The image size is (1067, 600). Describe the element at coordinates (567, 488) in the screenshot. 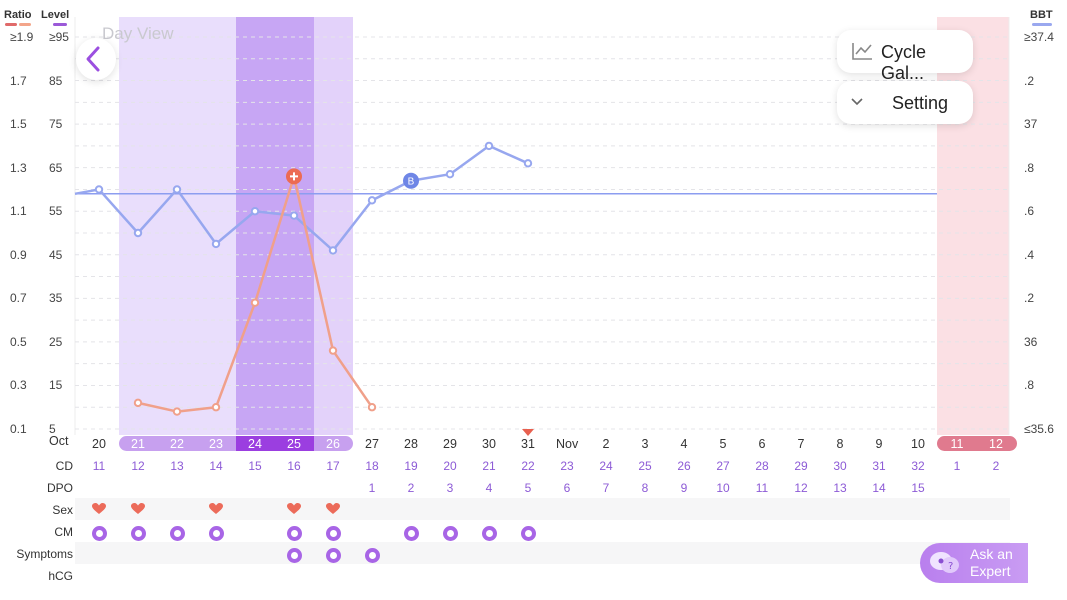

I see `dpo-cell: 6` at that location.